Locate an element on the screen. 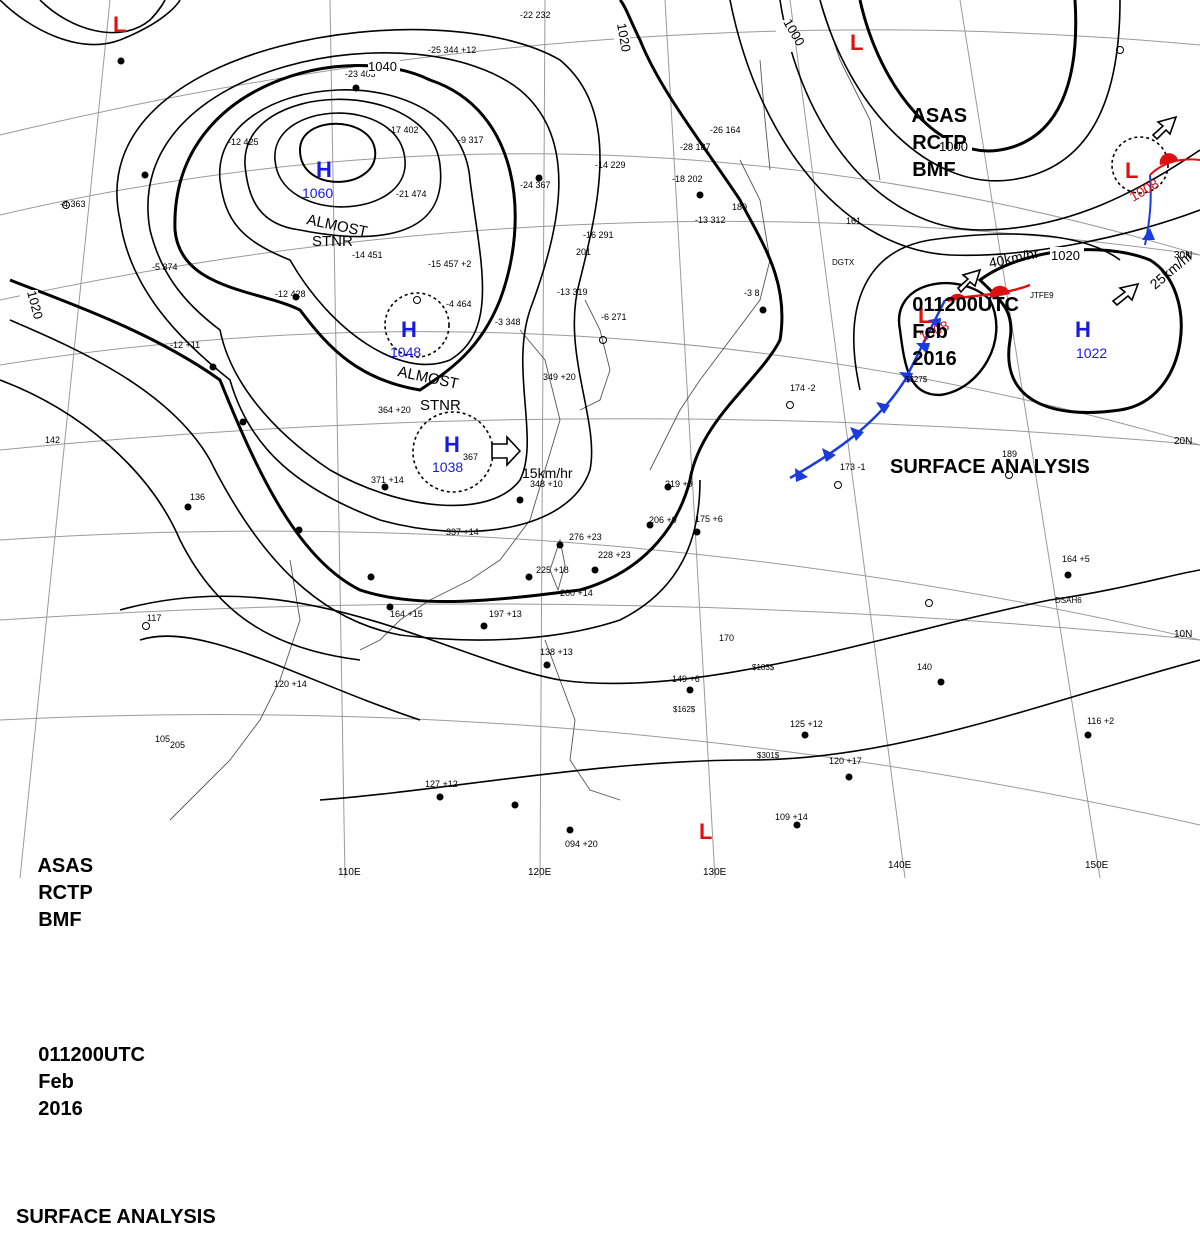 Image resolution: width=1200 pixels, height=1258 pixels. north-warm-front-line is located at coordinates (1174, 167).